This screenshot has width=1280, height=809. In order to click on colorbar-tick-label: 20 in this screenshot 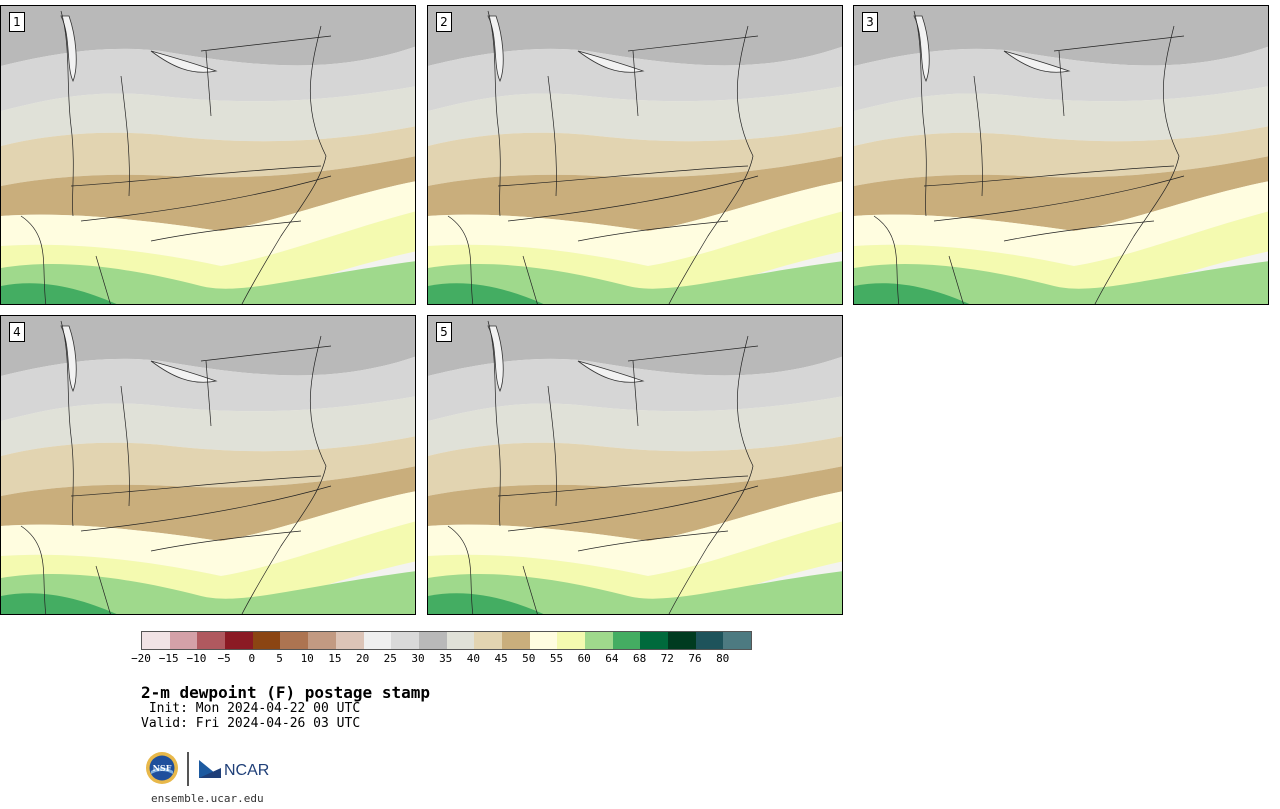, I will do `click(362, 658)`.